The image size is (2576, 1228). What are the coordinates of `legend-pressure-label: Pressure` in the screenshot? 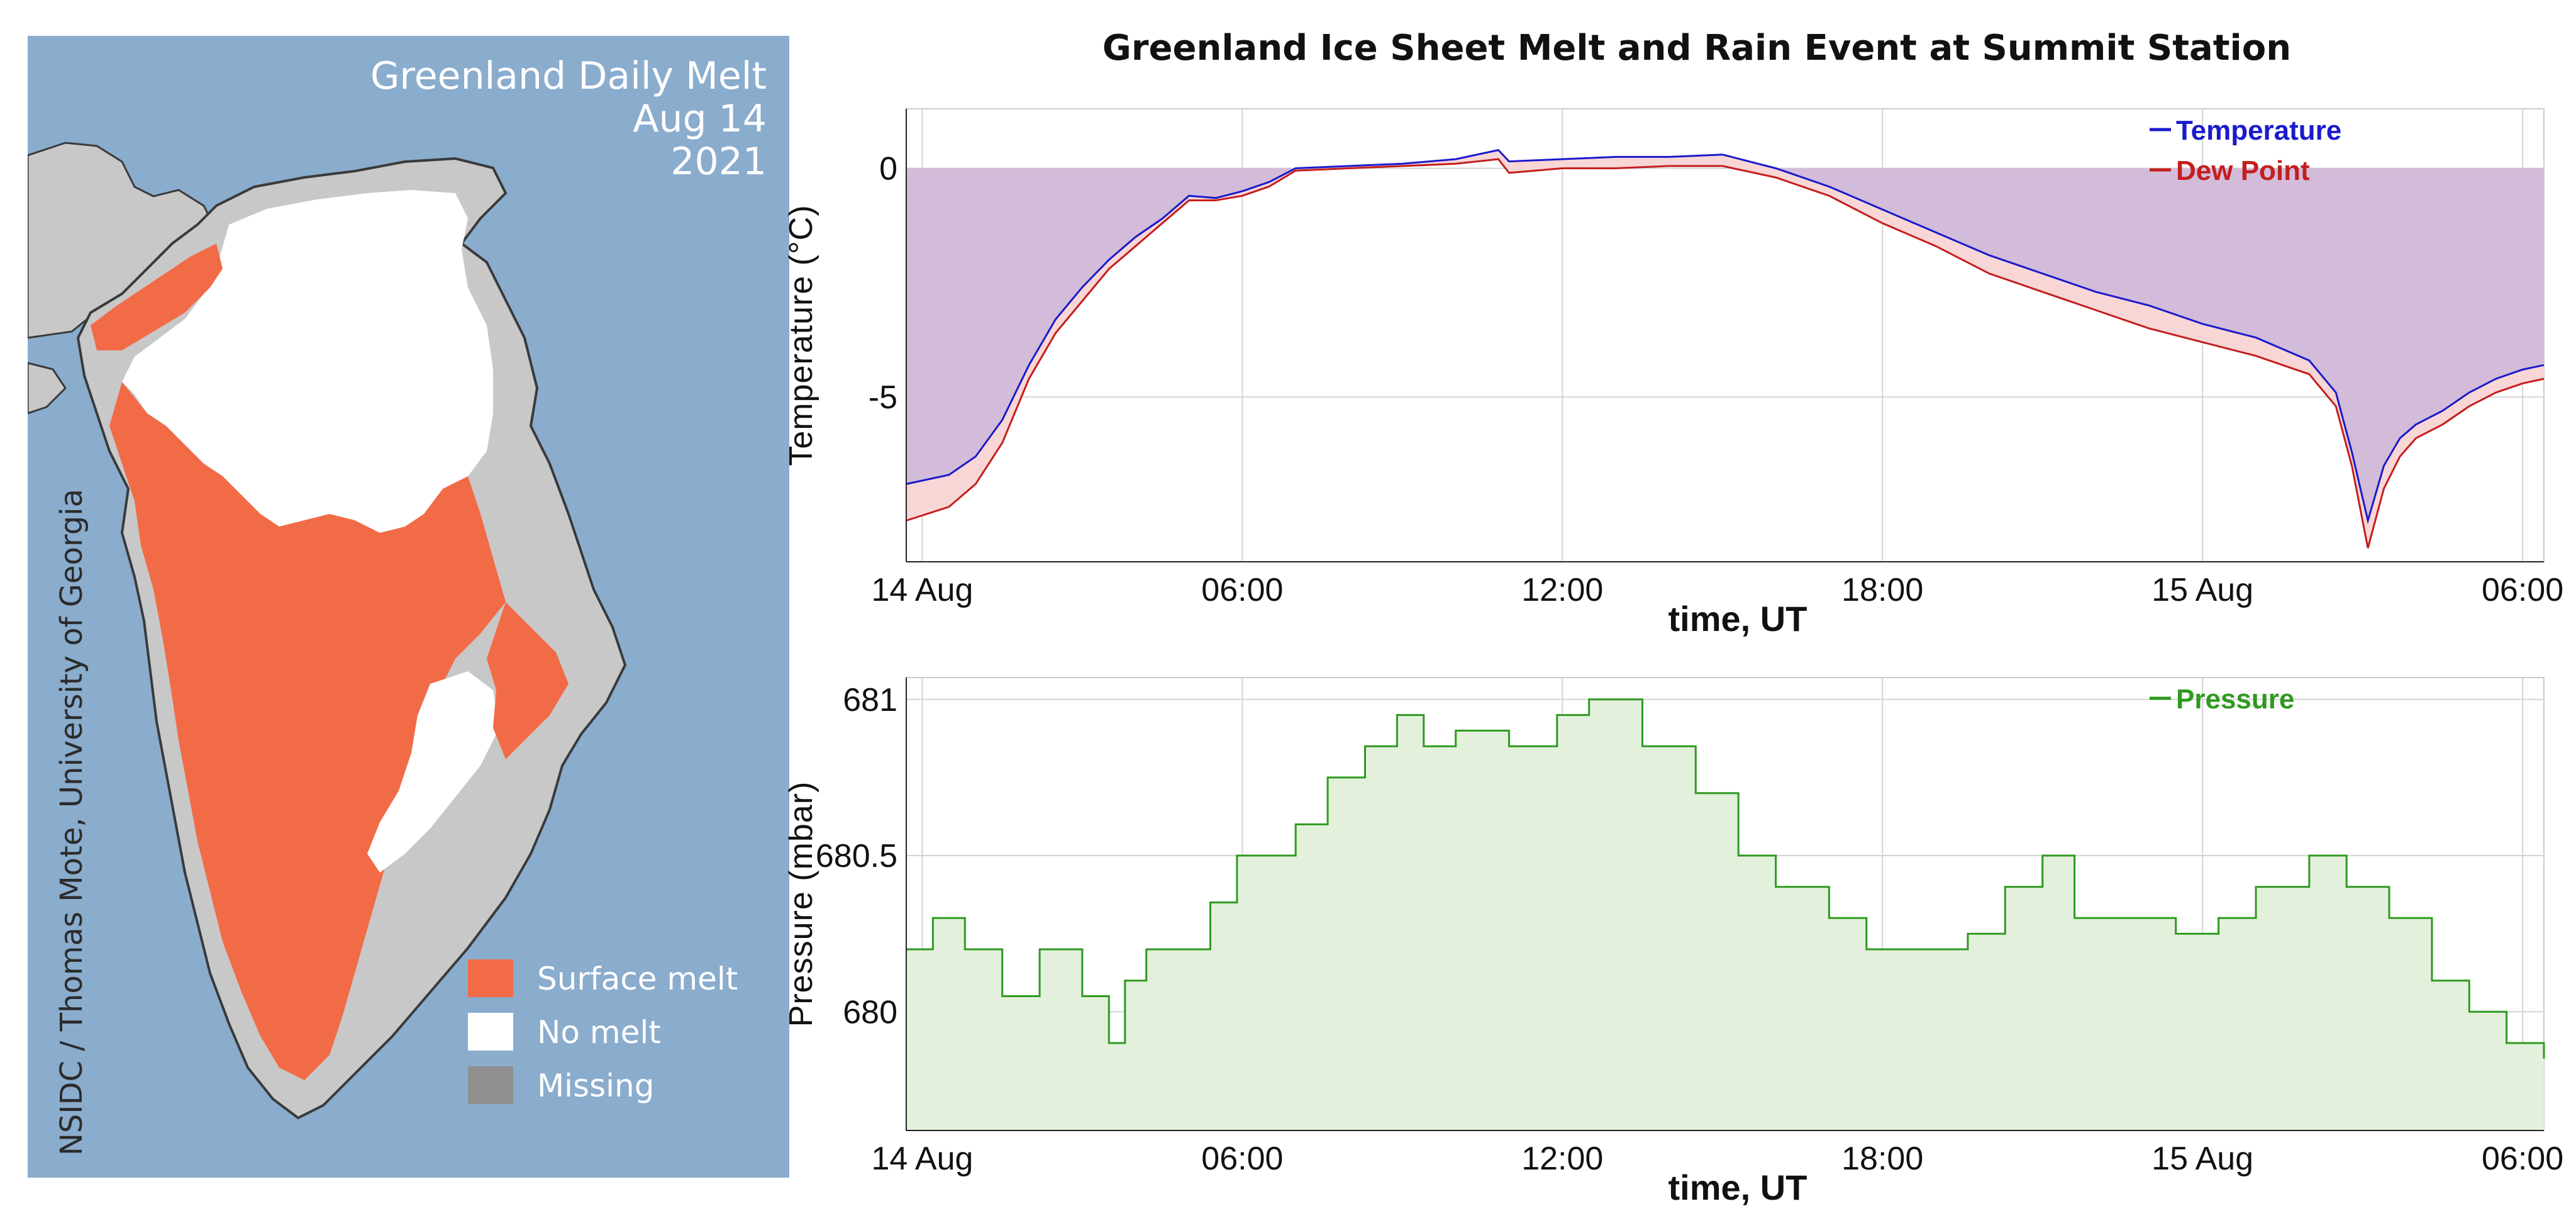 It's located at (2235, 699).